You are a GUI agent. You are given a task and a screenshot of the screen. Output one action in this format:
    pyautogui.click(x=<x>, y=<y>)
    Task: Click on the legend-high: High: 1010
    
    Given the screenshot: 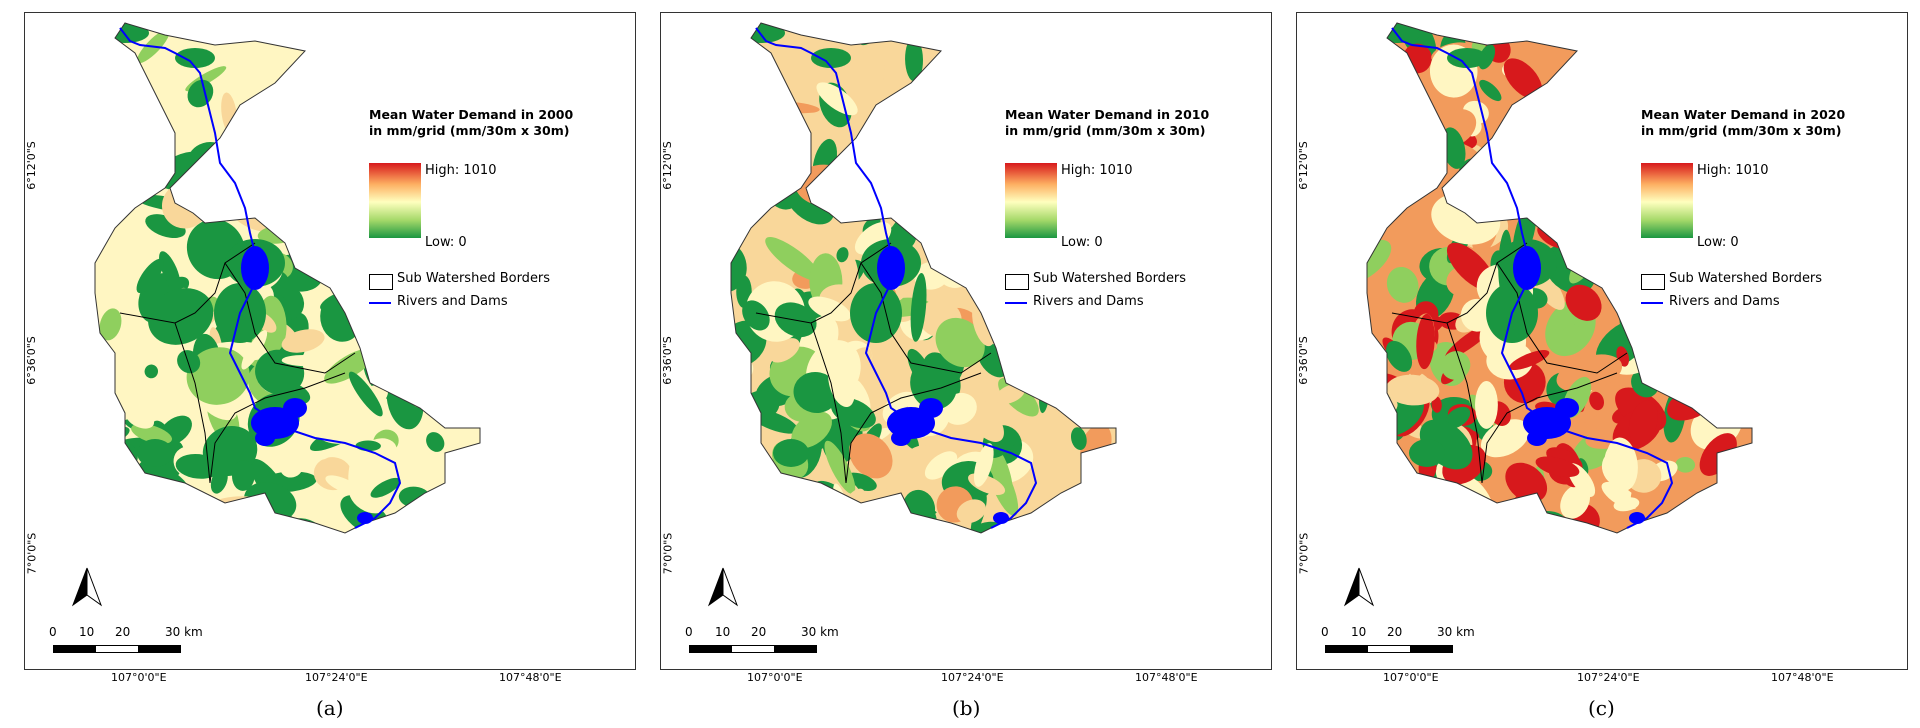 What is the action you would take?
    pyautogui.click(x=1733, y=170)
    